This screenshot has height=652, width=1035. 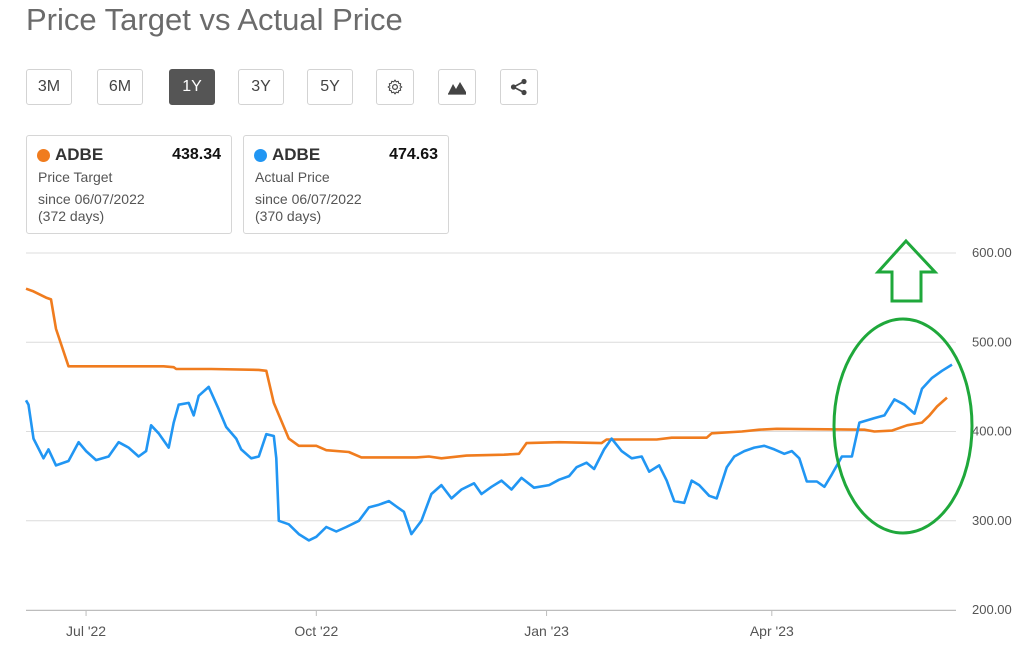 What do you see at coordinates (91, 199) in the screenshot?
I see `price-target-since-date: since 06/07/2022` at bounding box center [91, 199].